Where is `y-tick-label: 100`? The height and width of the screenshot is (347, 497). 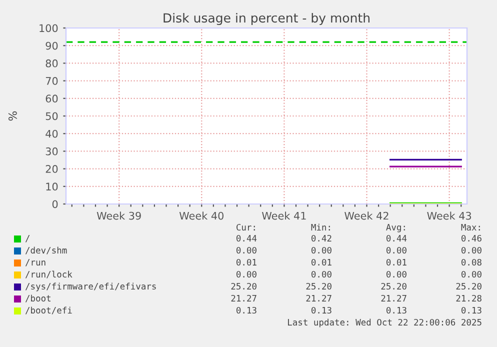
y-tick-label: 100 is located at coordinates (49, 28).